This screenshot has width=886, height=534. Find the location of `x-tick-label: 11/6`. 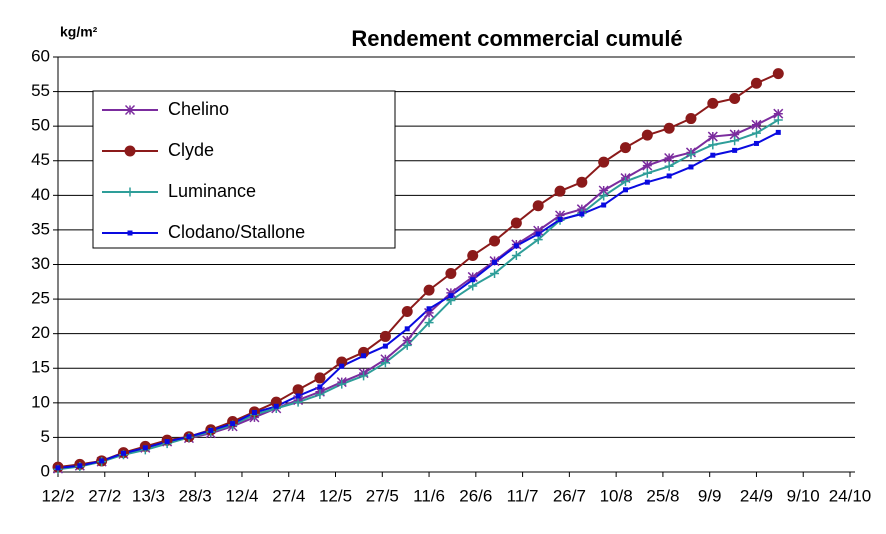

x-tick-label: 11/6 is located at coordinates (429, 495).